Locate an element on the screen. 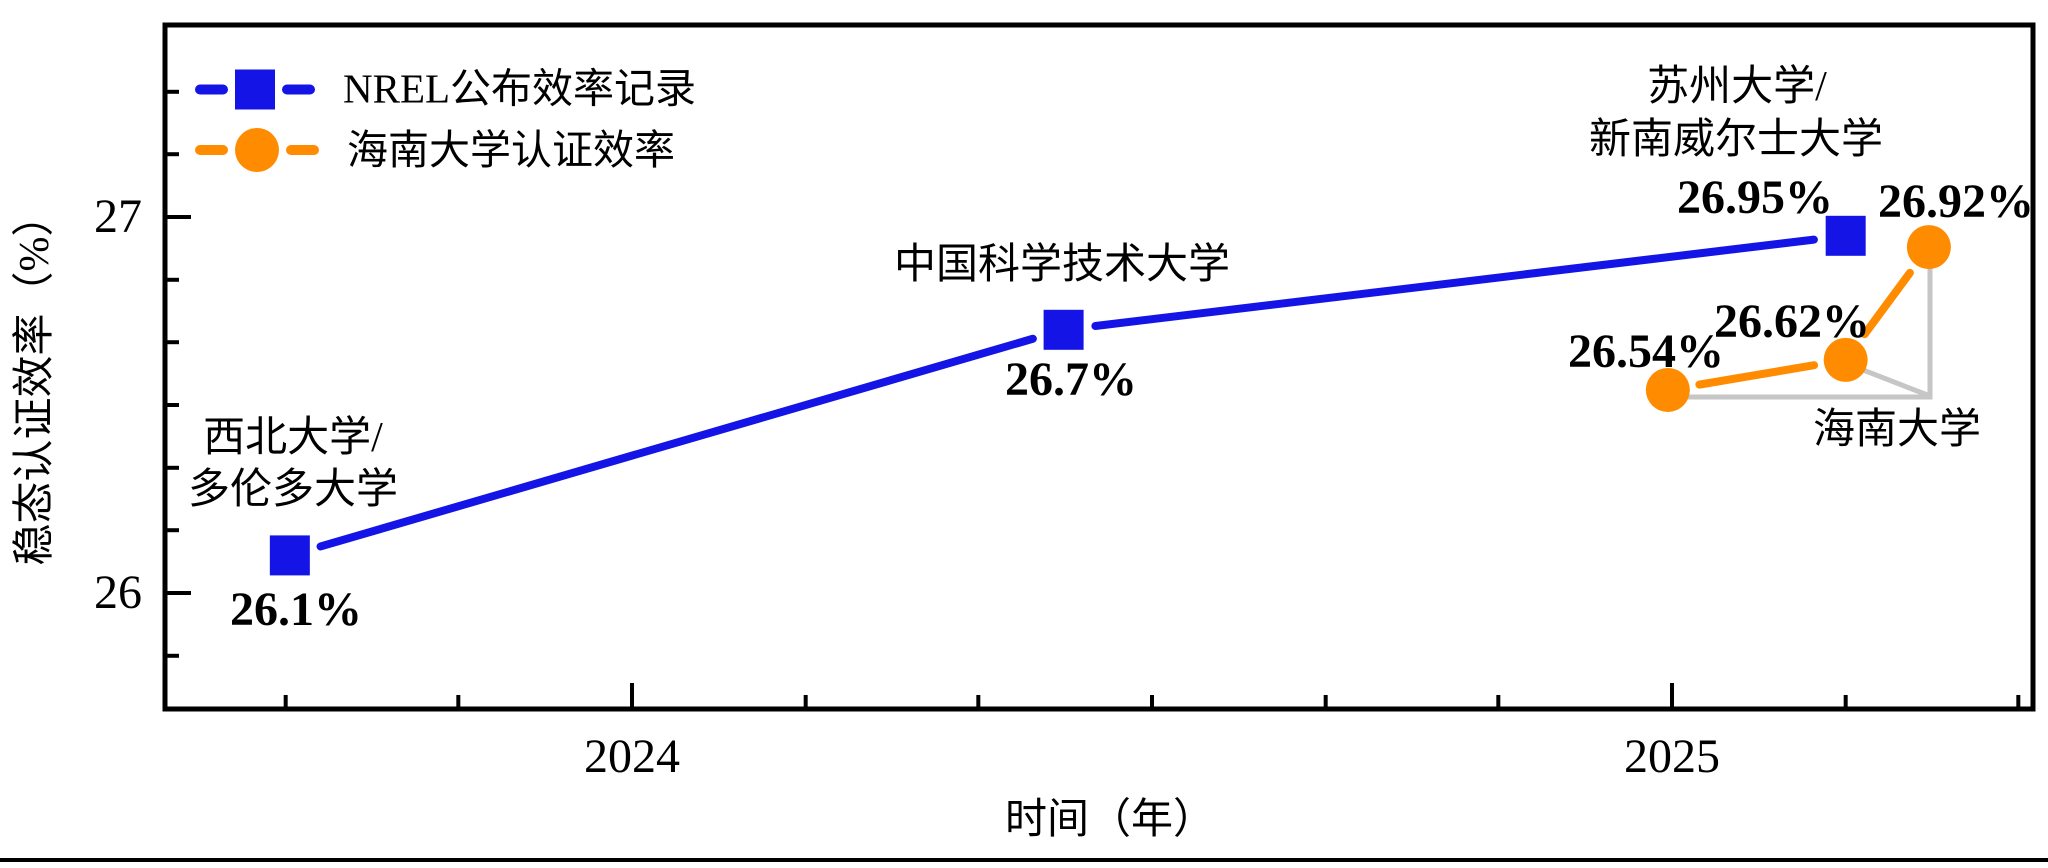 This screenshot has width=2048, height=868. orange-circle-marker-icon is located at coordinates (257, 150).